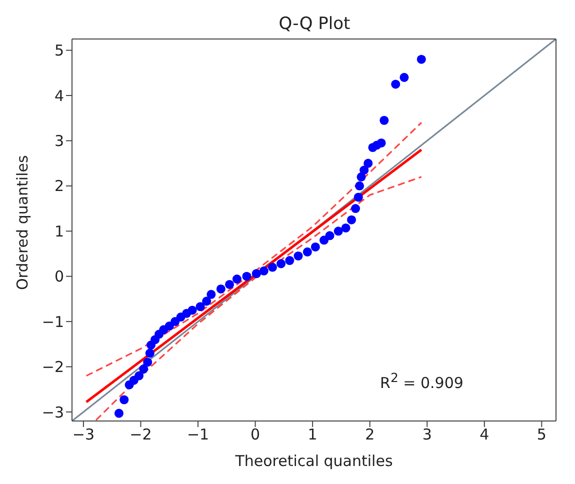  Describe the element at coordinates (53, 412) in the screenshot. I see `y-tick-label: −3` at that location.